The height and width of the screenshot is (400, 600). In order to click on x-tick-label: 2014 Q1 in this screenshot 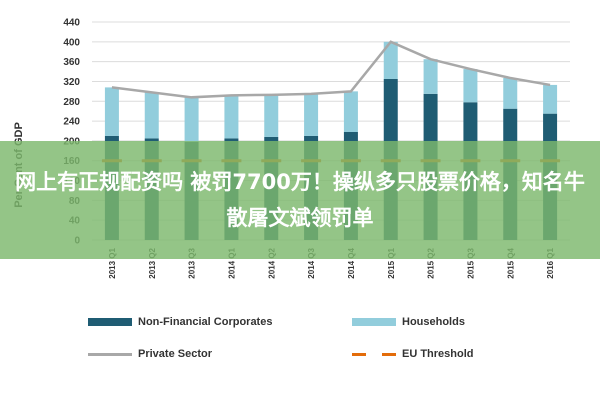, I will do `click(231, 262)`.